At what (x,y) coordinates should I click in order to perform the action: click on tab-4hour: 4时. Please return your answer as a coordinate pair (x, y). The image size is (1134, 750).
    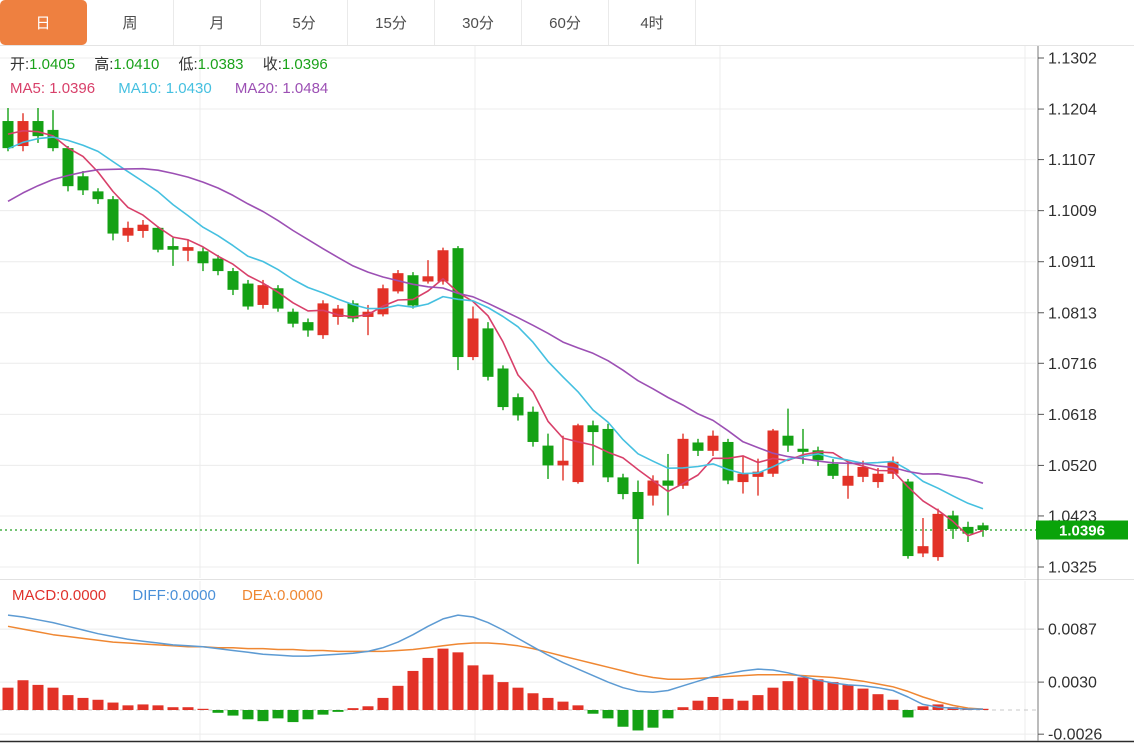
    Looking at the image, I should click on (652, 22).